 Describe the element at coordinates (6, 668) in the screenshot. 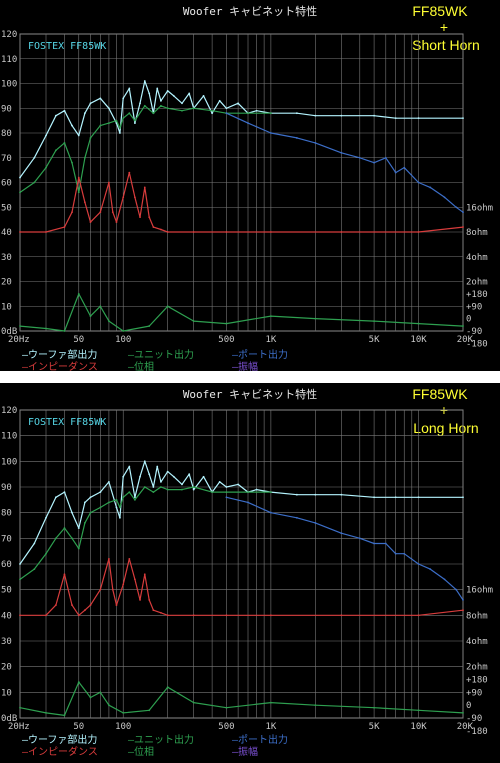

I see `y-tick-label: 20` at that location.